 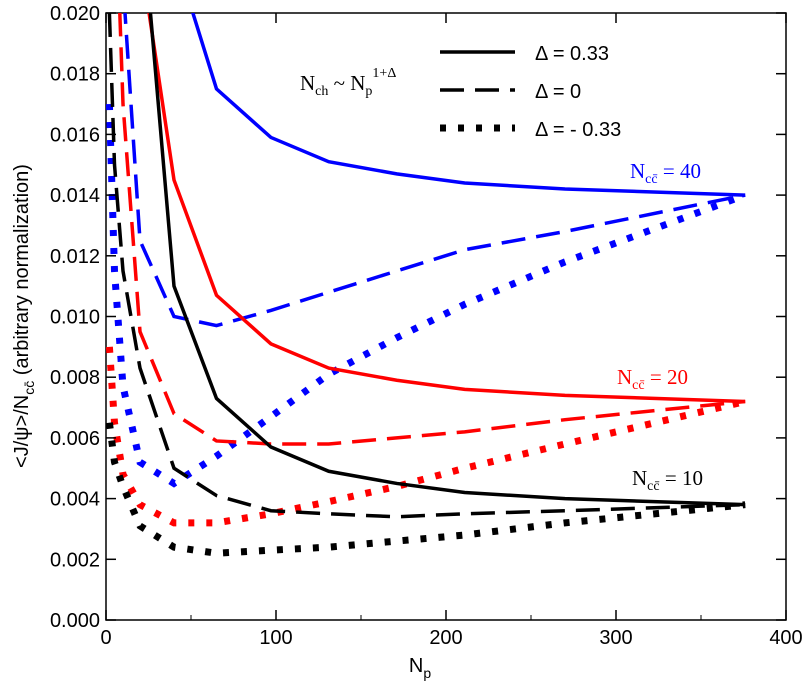 I want to click on y-tick-label: 0.010, so click(x=75, y=318).